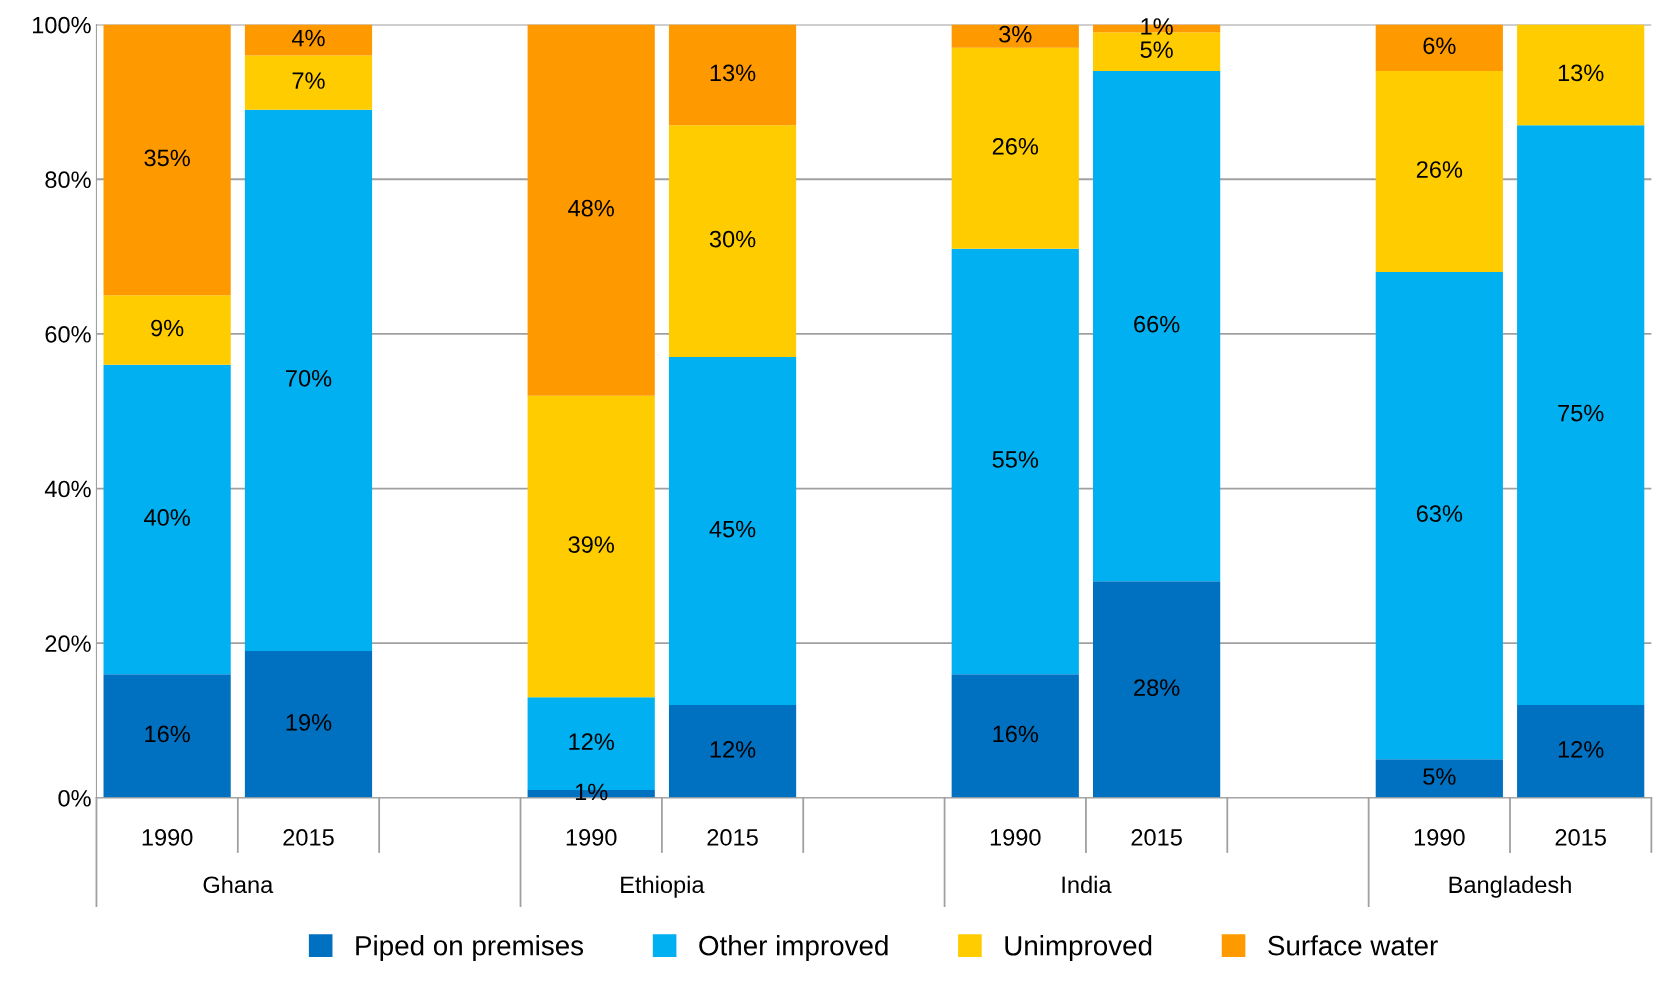 This screenshot has width=1663, height=985. I want to click on data-label: 28%, so click(1157, 687).